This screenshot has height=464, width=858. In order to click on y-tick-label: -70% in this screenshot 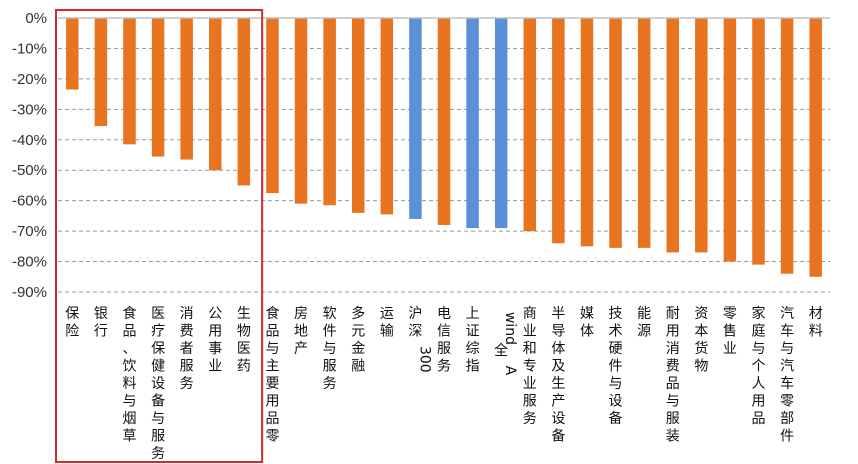, I will do `click(29, 231)`.